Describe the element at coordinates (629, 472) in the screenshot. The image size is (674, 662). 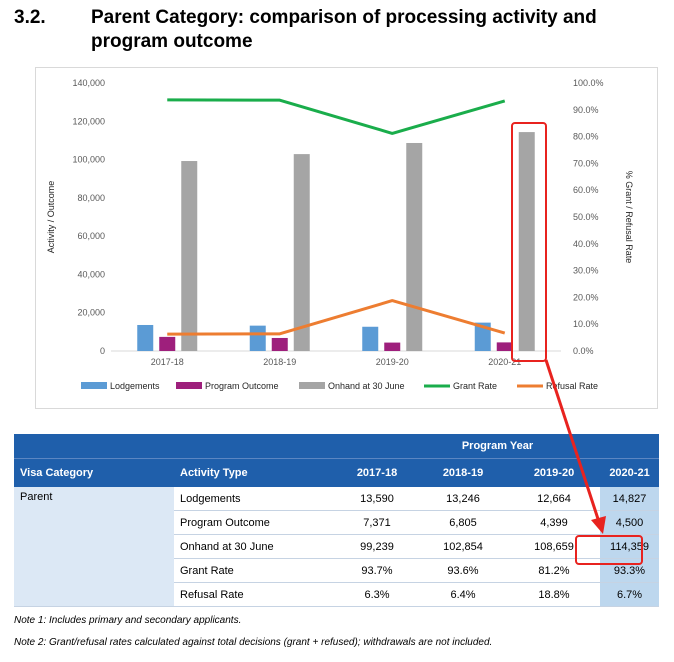
I see `col-header-year-4: 2020-21` at that location.